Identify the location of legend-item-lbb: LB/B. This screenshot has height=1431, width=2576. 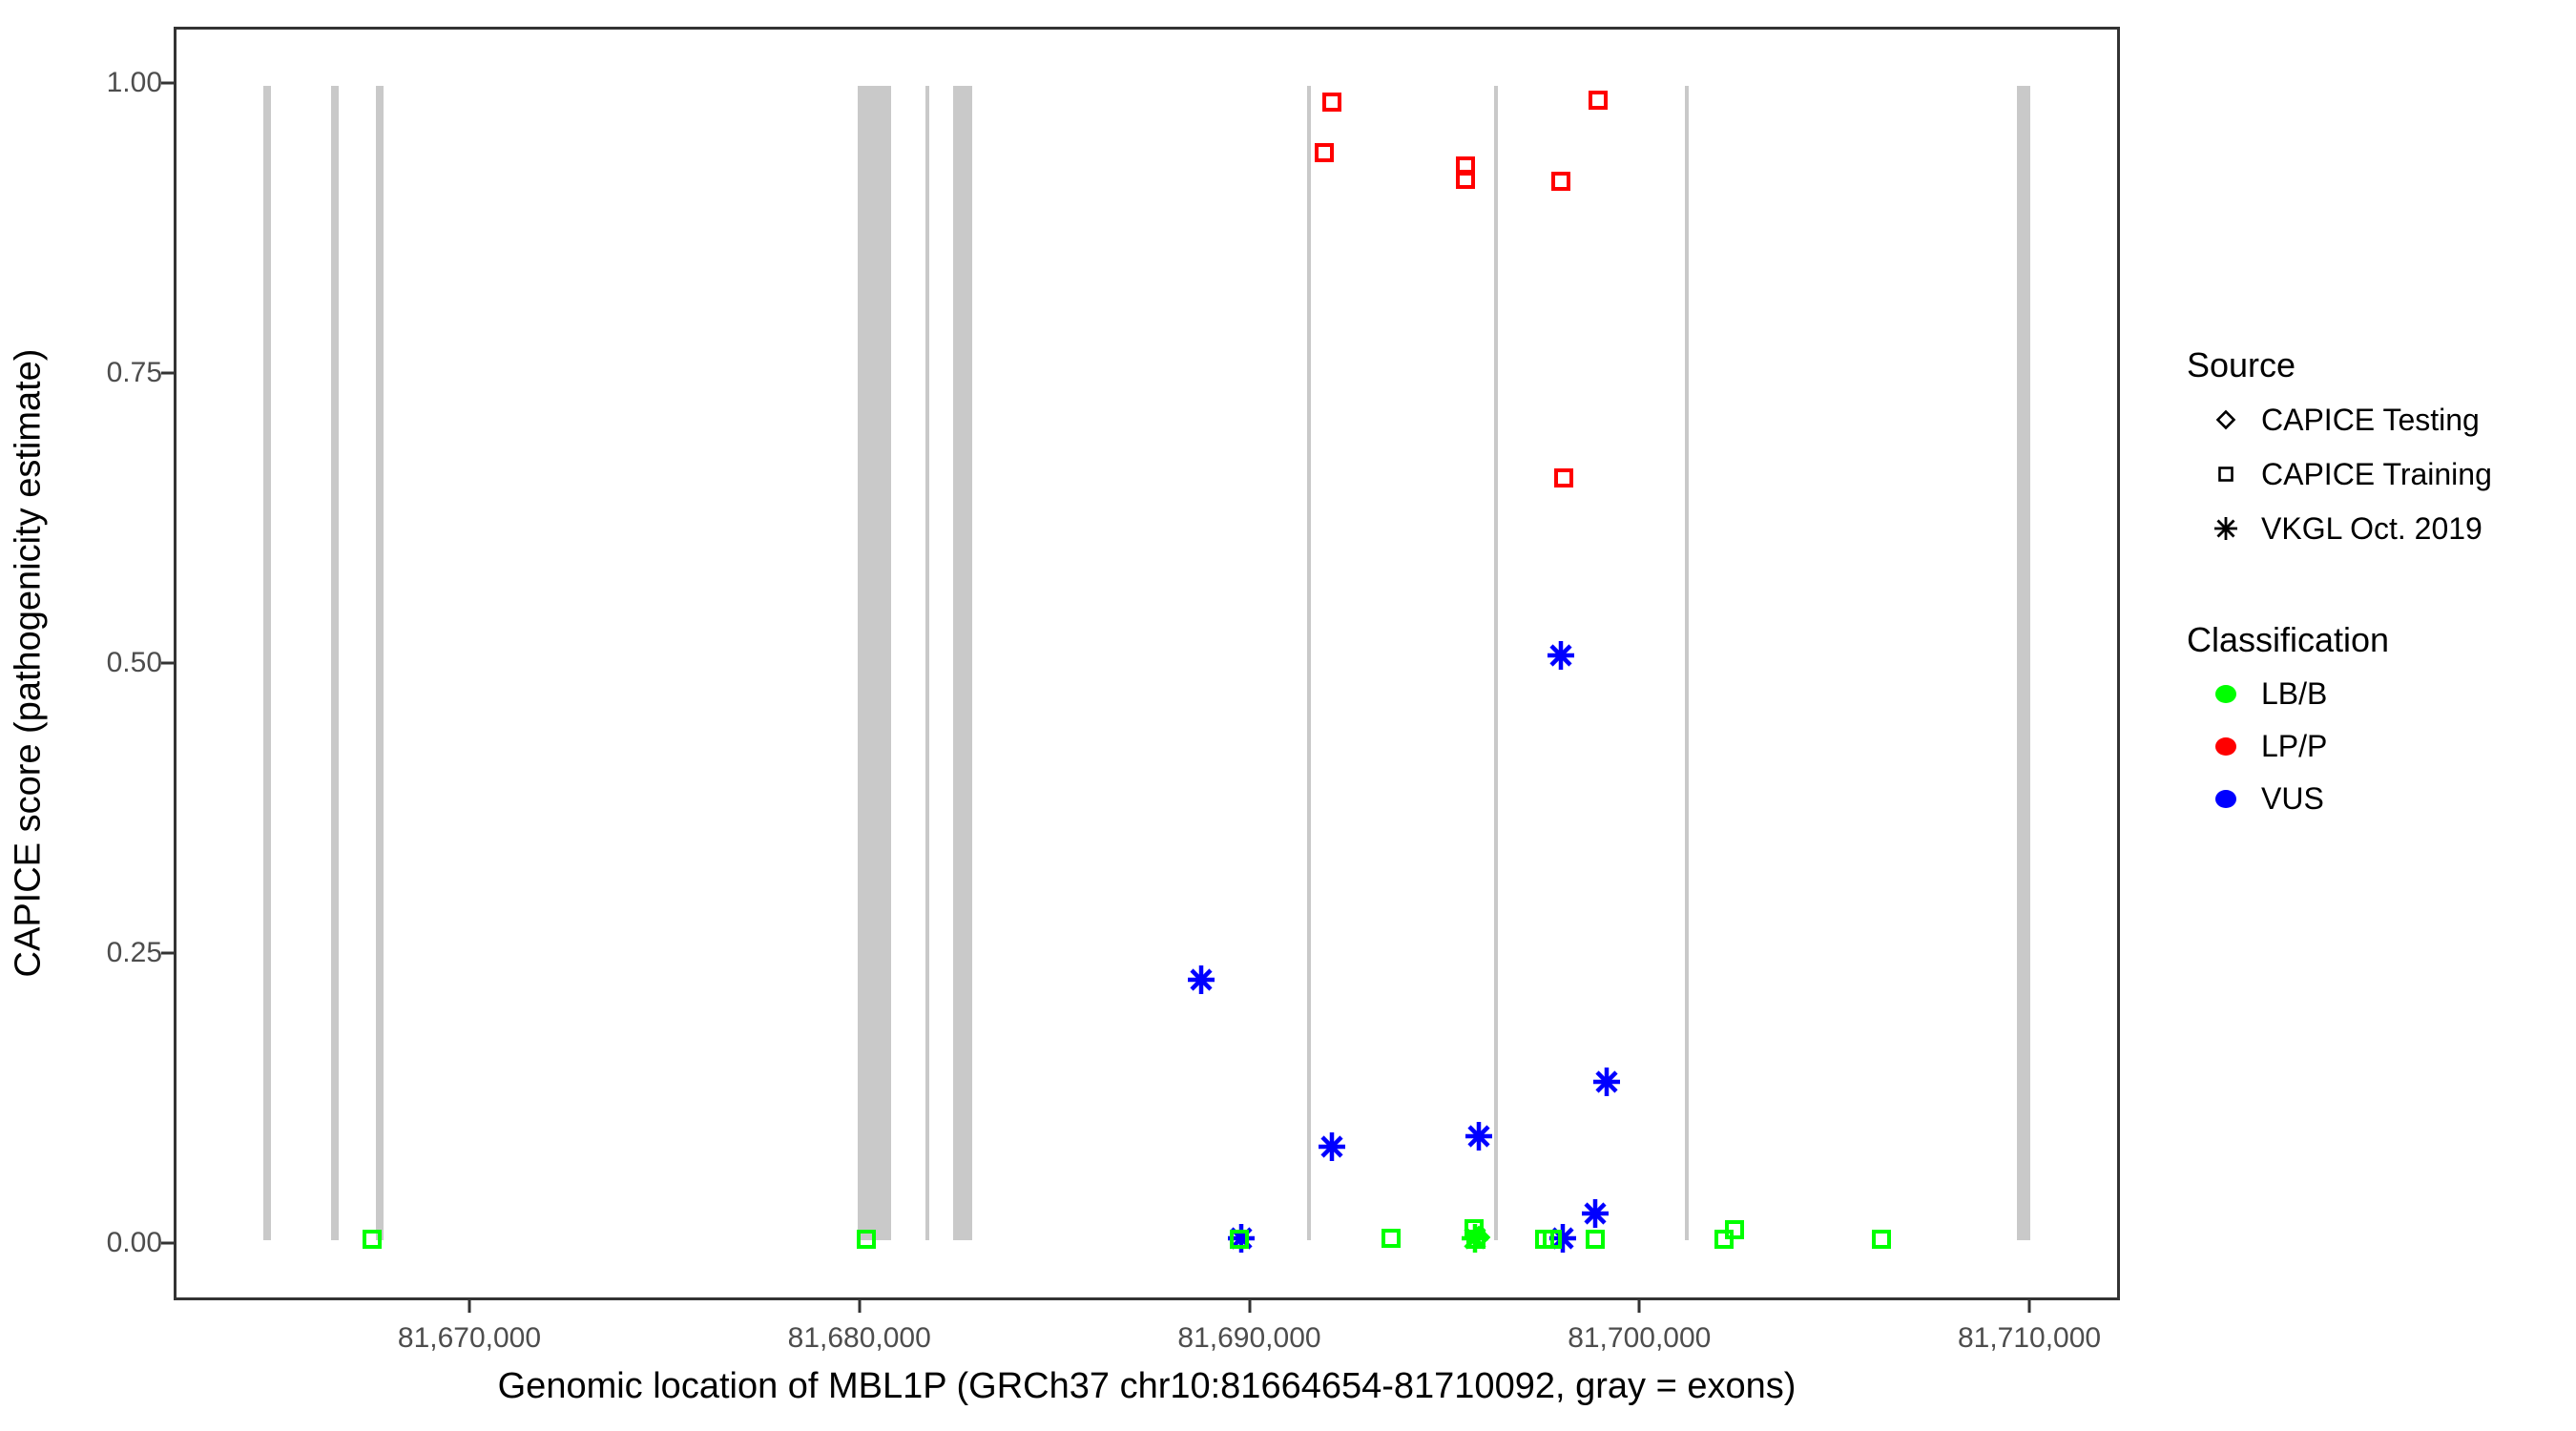
(2265, 693).